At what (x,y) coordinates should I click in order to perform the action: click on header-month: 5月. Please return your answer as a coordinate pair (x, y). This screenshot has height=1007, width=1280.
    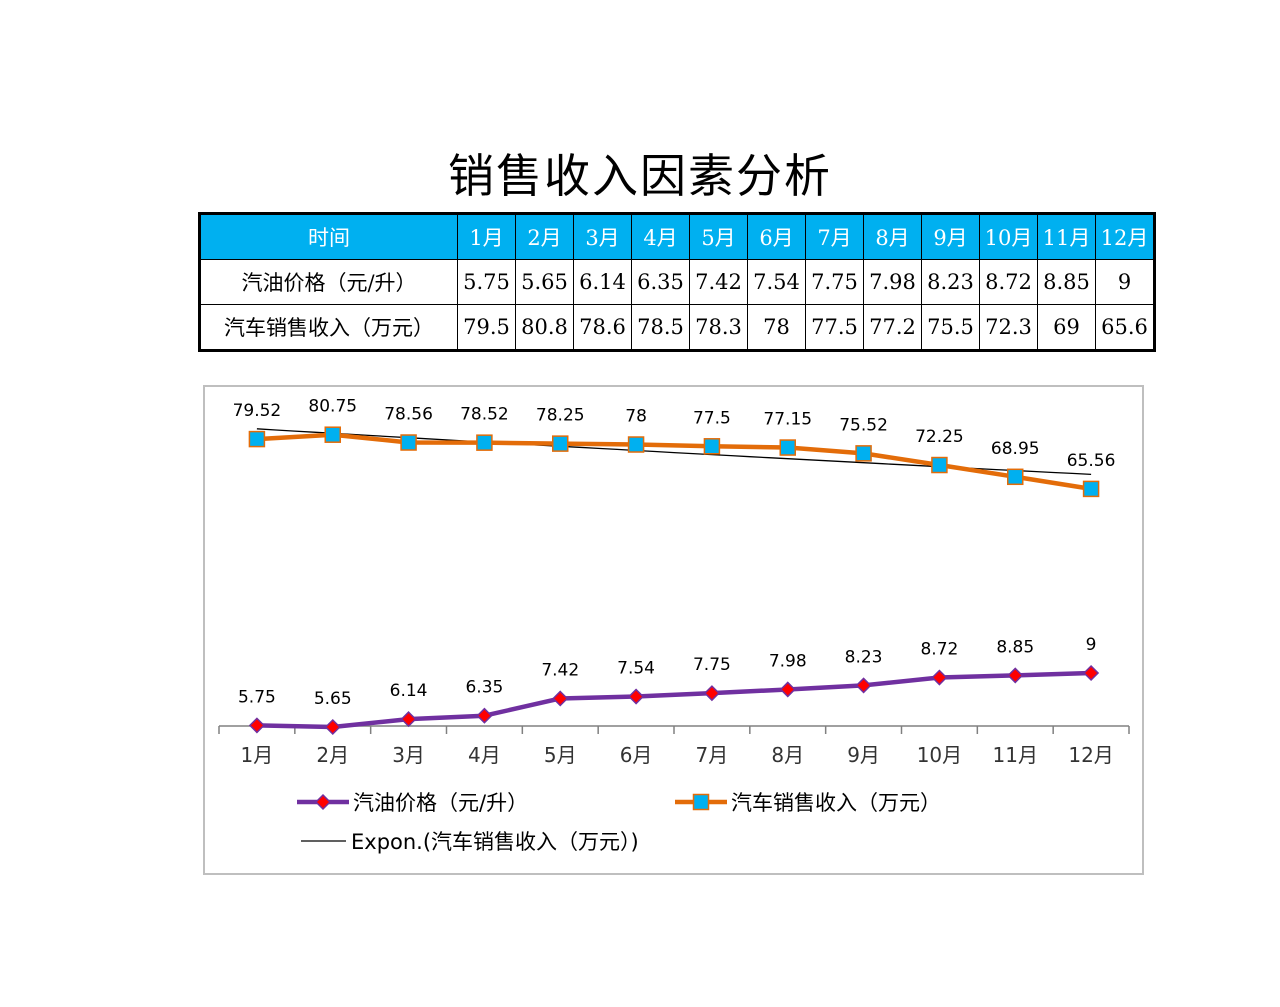
    Looking at the image, I should click on (718, 236).